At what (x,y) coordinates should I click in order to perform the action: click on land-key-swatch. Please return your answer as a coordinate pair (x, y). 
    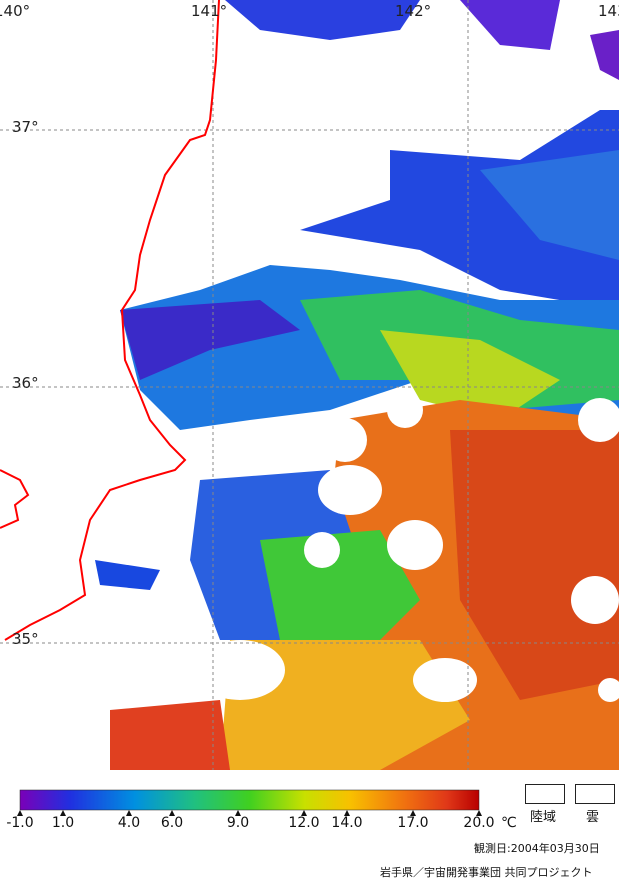
    Looking at the image, I should click on (545, 794).